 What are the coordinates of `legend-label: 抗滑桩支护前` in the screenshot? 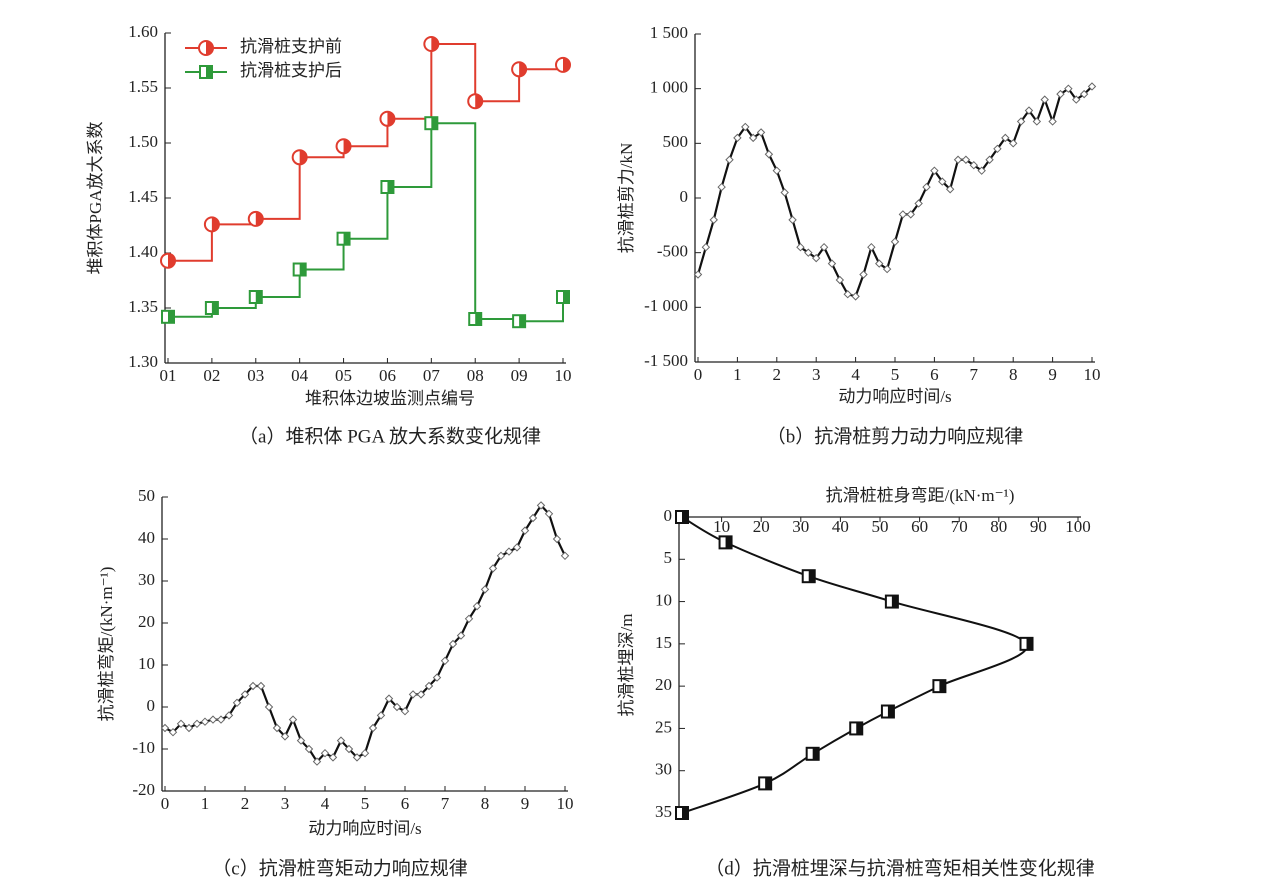 It's located at (291, 46).